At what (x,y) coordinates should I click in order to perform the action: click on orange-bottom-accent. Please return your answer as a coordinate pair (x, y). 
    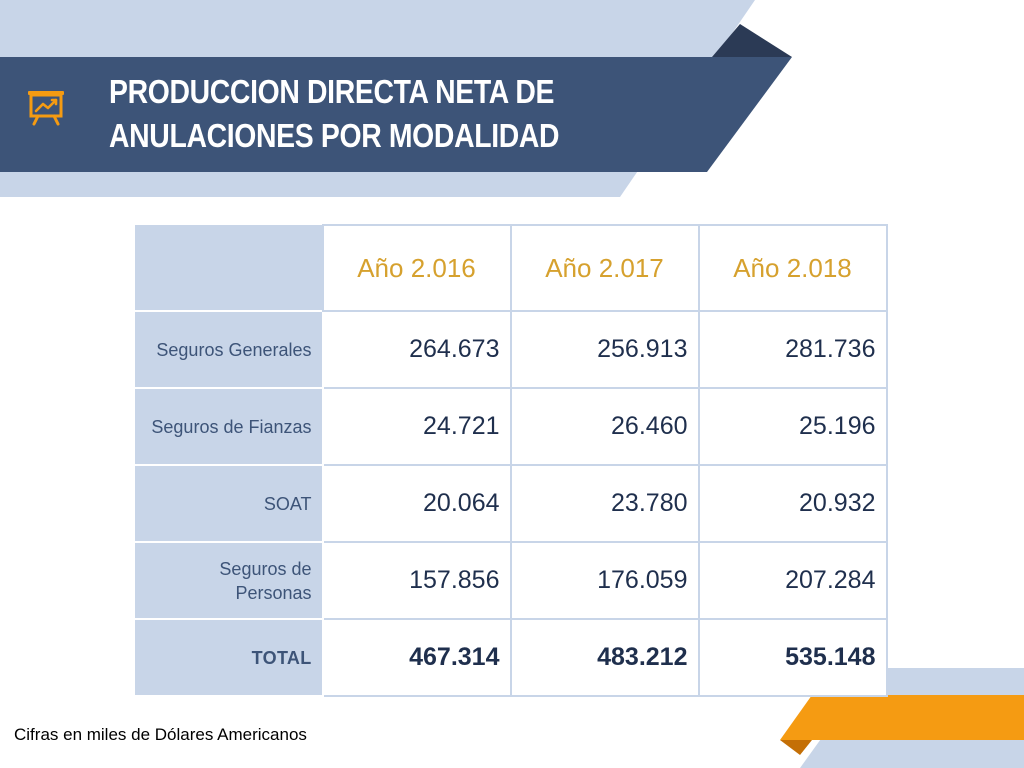
    Looking at the image, I should click on (902, 717).